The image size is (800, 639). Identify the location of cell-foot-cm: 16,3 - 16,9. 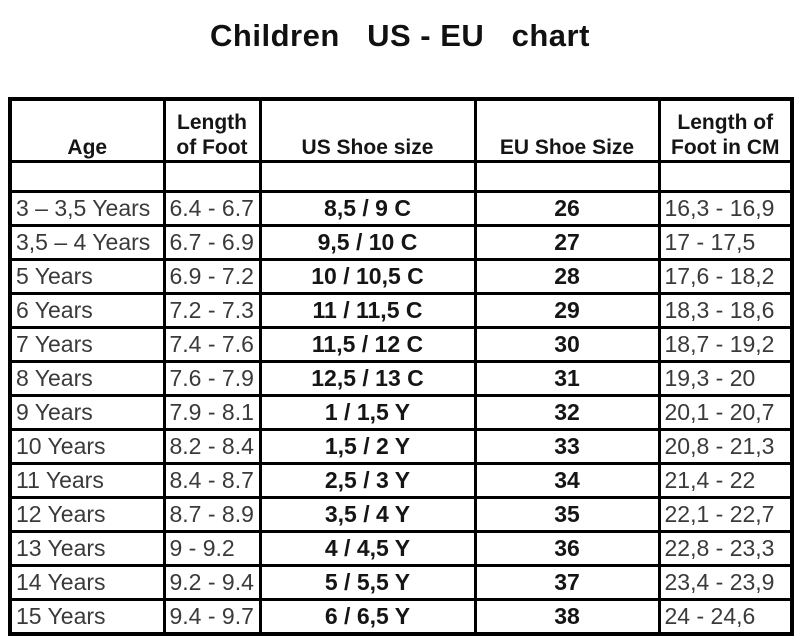
(725, 208).